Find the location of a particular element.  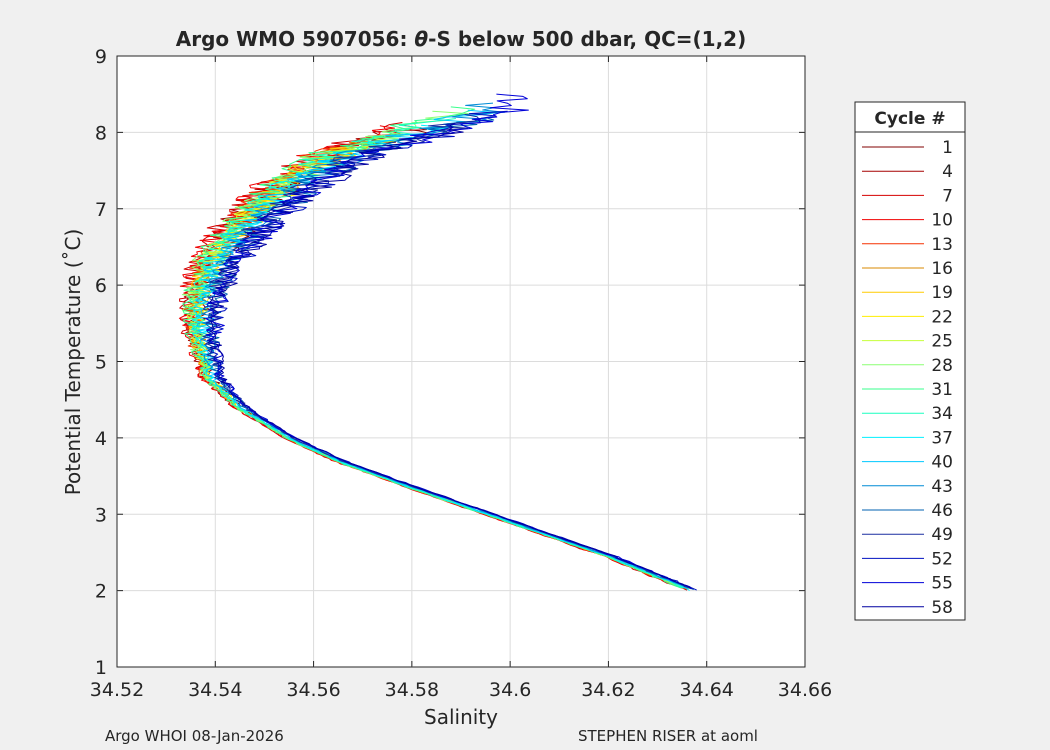

legend-entries: 1 4 7 10 13 16 19 22 25 28 31 34 37 40 43 46 49 52 55 58 is located at coordinates (907, 378).